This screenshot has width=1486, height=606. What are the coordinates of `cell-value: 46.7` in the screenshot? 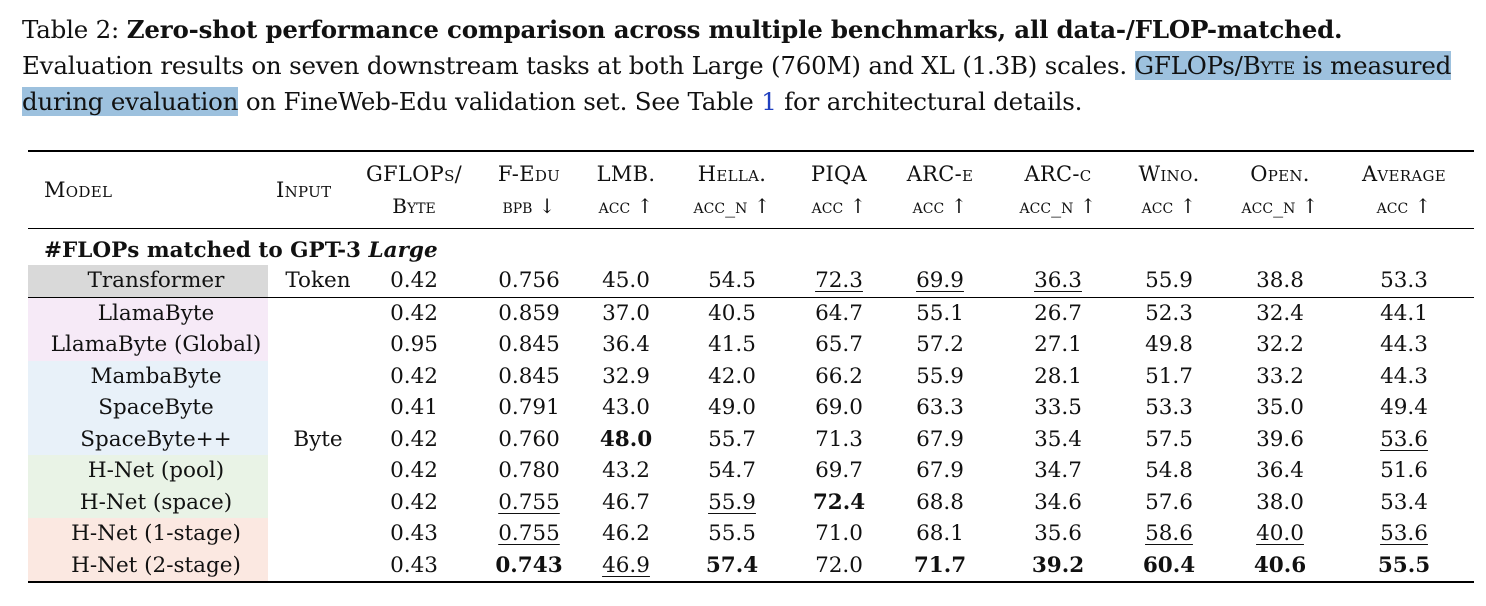 It's located at (626, 502).